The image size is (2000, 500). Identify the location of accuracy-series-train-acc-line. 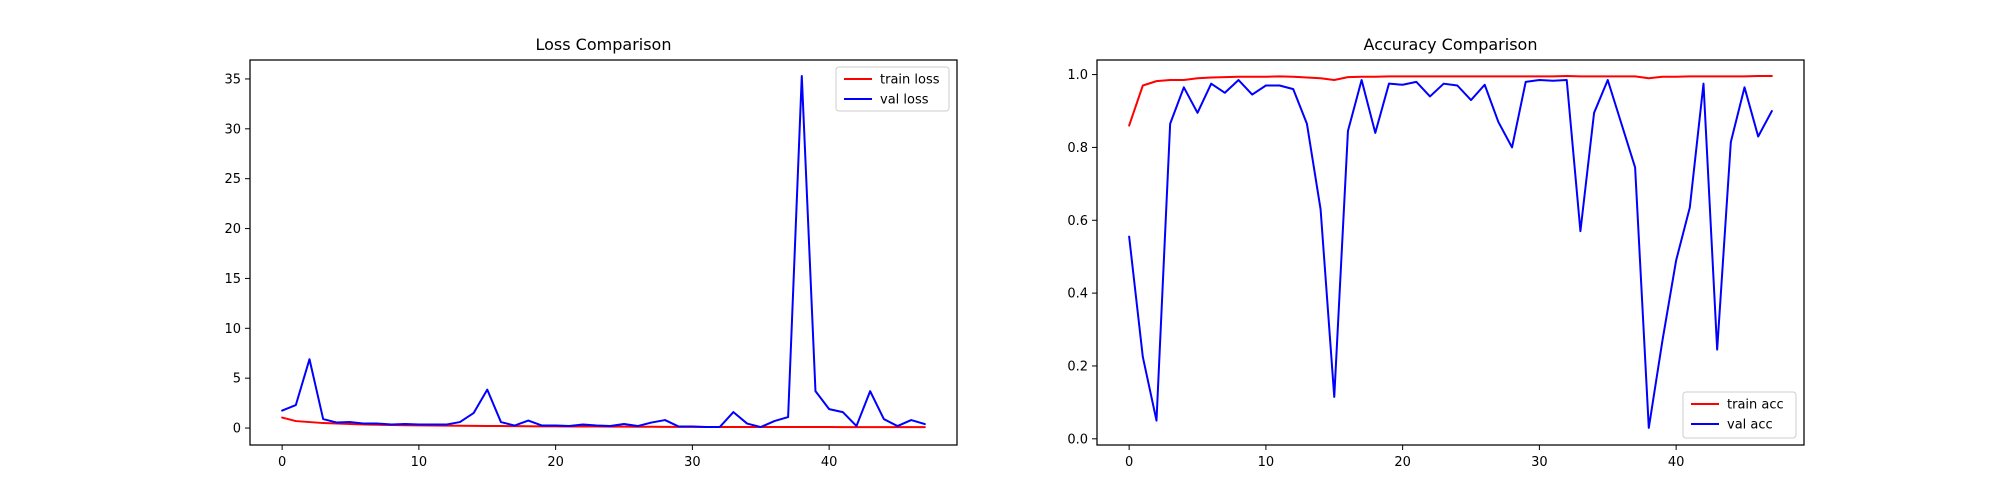
(1450, 101).